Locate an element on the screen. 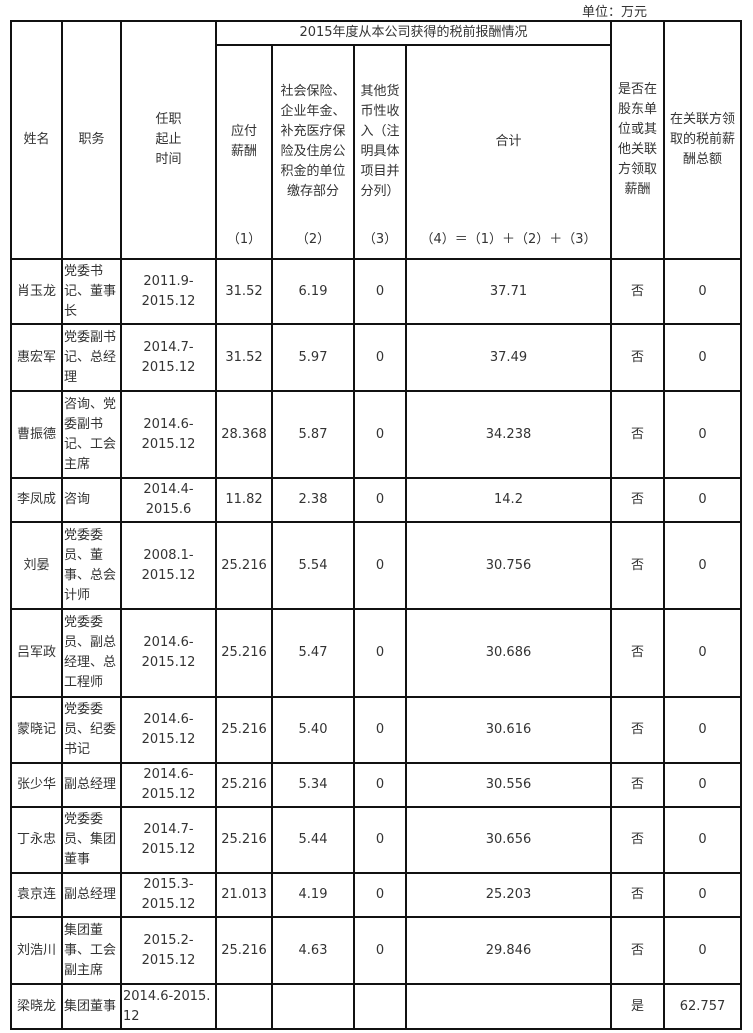  cell-insurance: 5.34 is located at coordinates (313, 785).